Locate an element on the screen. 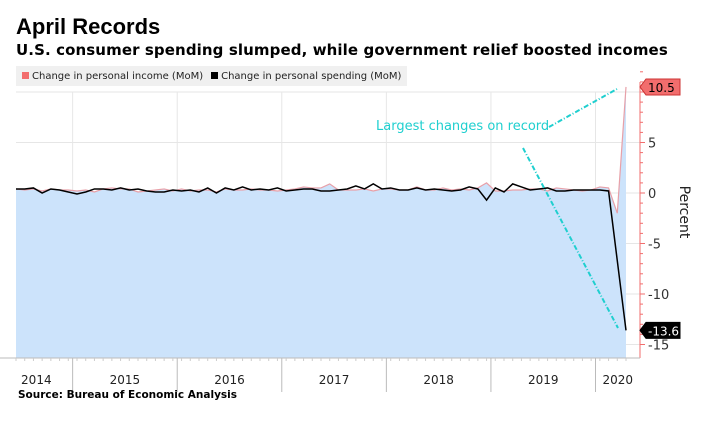 The width and height of the screenshot is (710, 422). y-tick-label: -15 is located at coordinates (658, 346).